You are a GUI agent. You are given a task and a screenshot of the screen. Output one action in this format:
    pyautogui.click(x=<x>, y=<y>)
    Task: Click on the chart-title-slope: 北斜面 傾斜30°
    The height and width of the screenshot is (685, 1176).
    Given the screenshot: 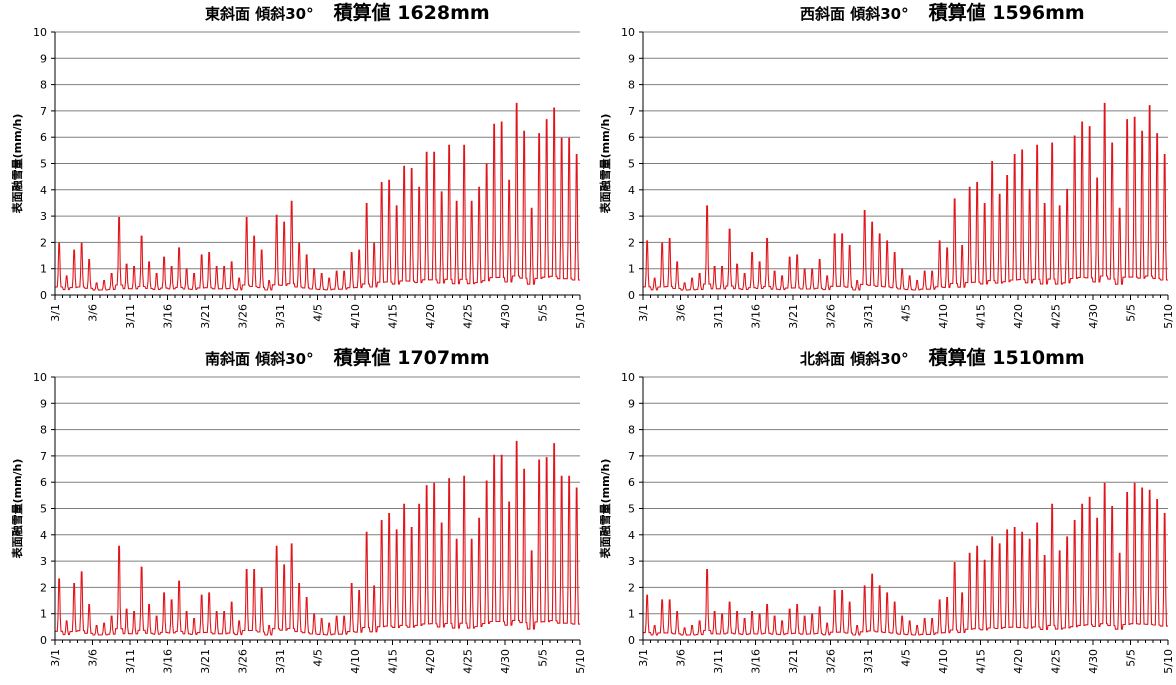 What is the action you would take?
    pyautogui.click(x=854, y=359)
    